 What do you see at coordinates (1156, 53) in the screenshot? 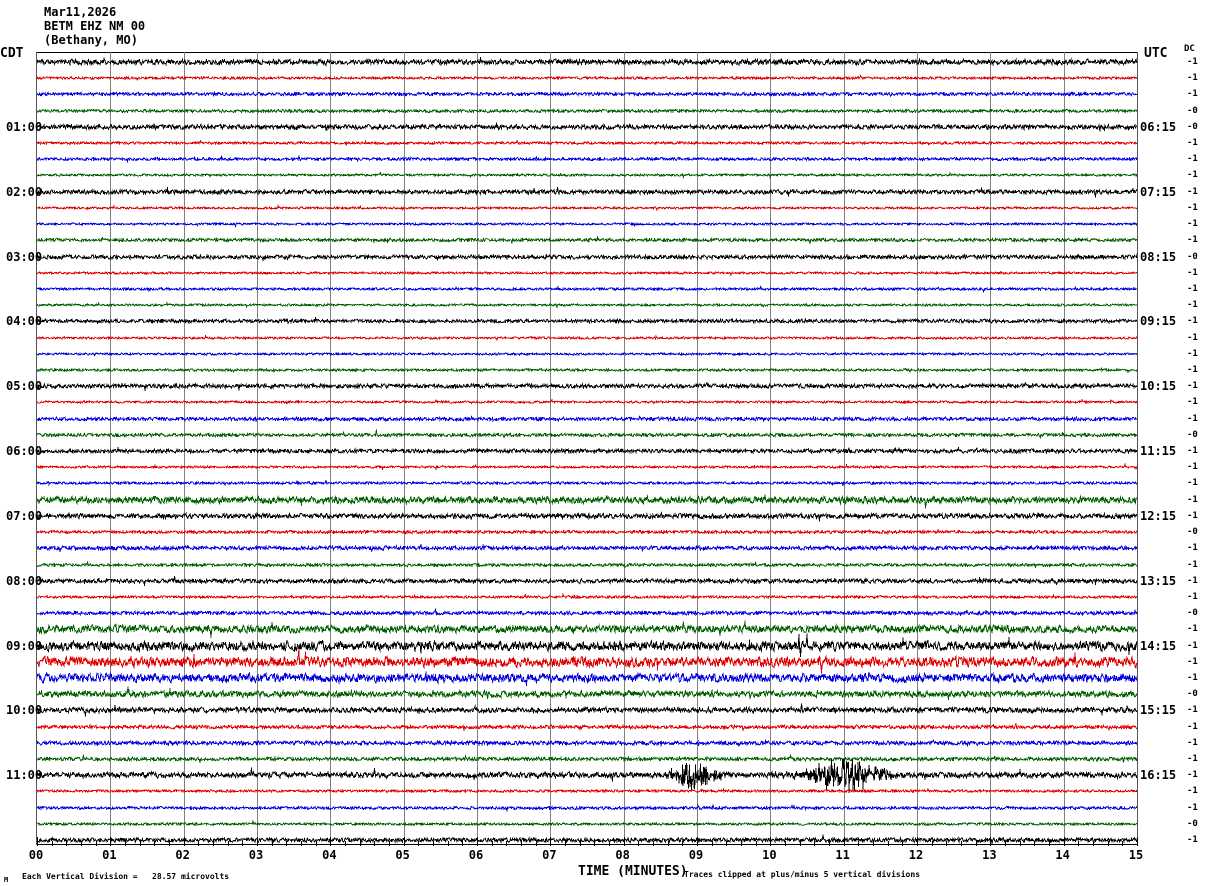
I see `right-axis-label: UTC` at bounding box center [1156, 53].